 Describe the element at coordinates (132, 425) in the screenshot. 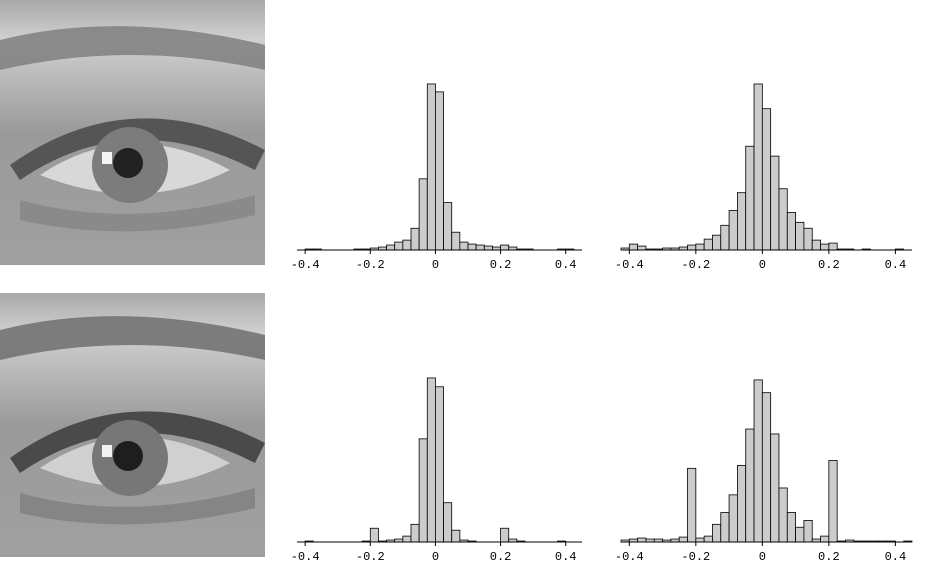

I see `eye-image-bottom` at that location.